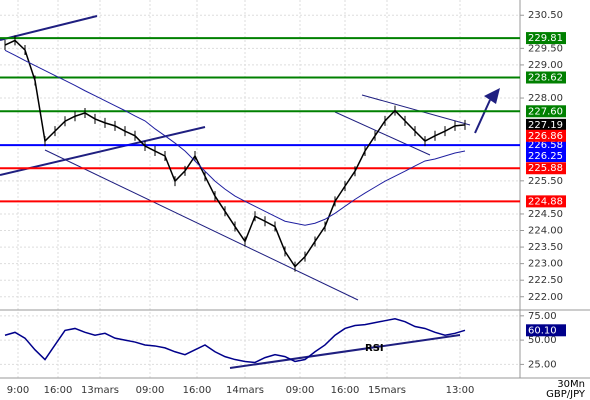  Describe the element at coordinates (542, 340) in the screenshot. I see `y-tick-label: 50.00` at that location.